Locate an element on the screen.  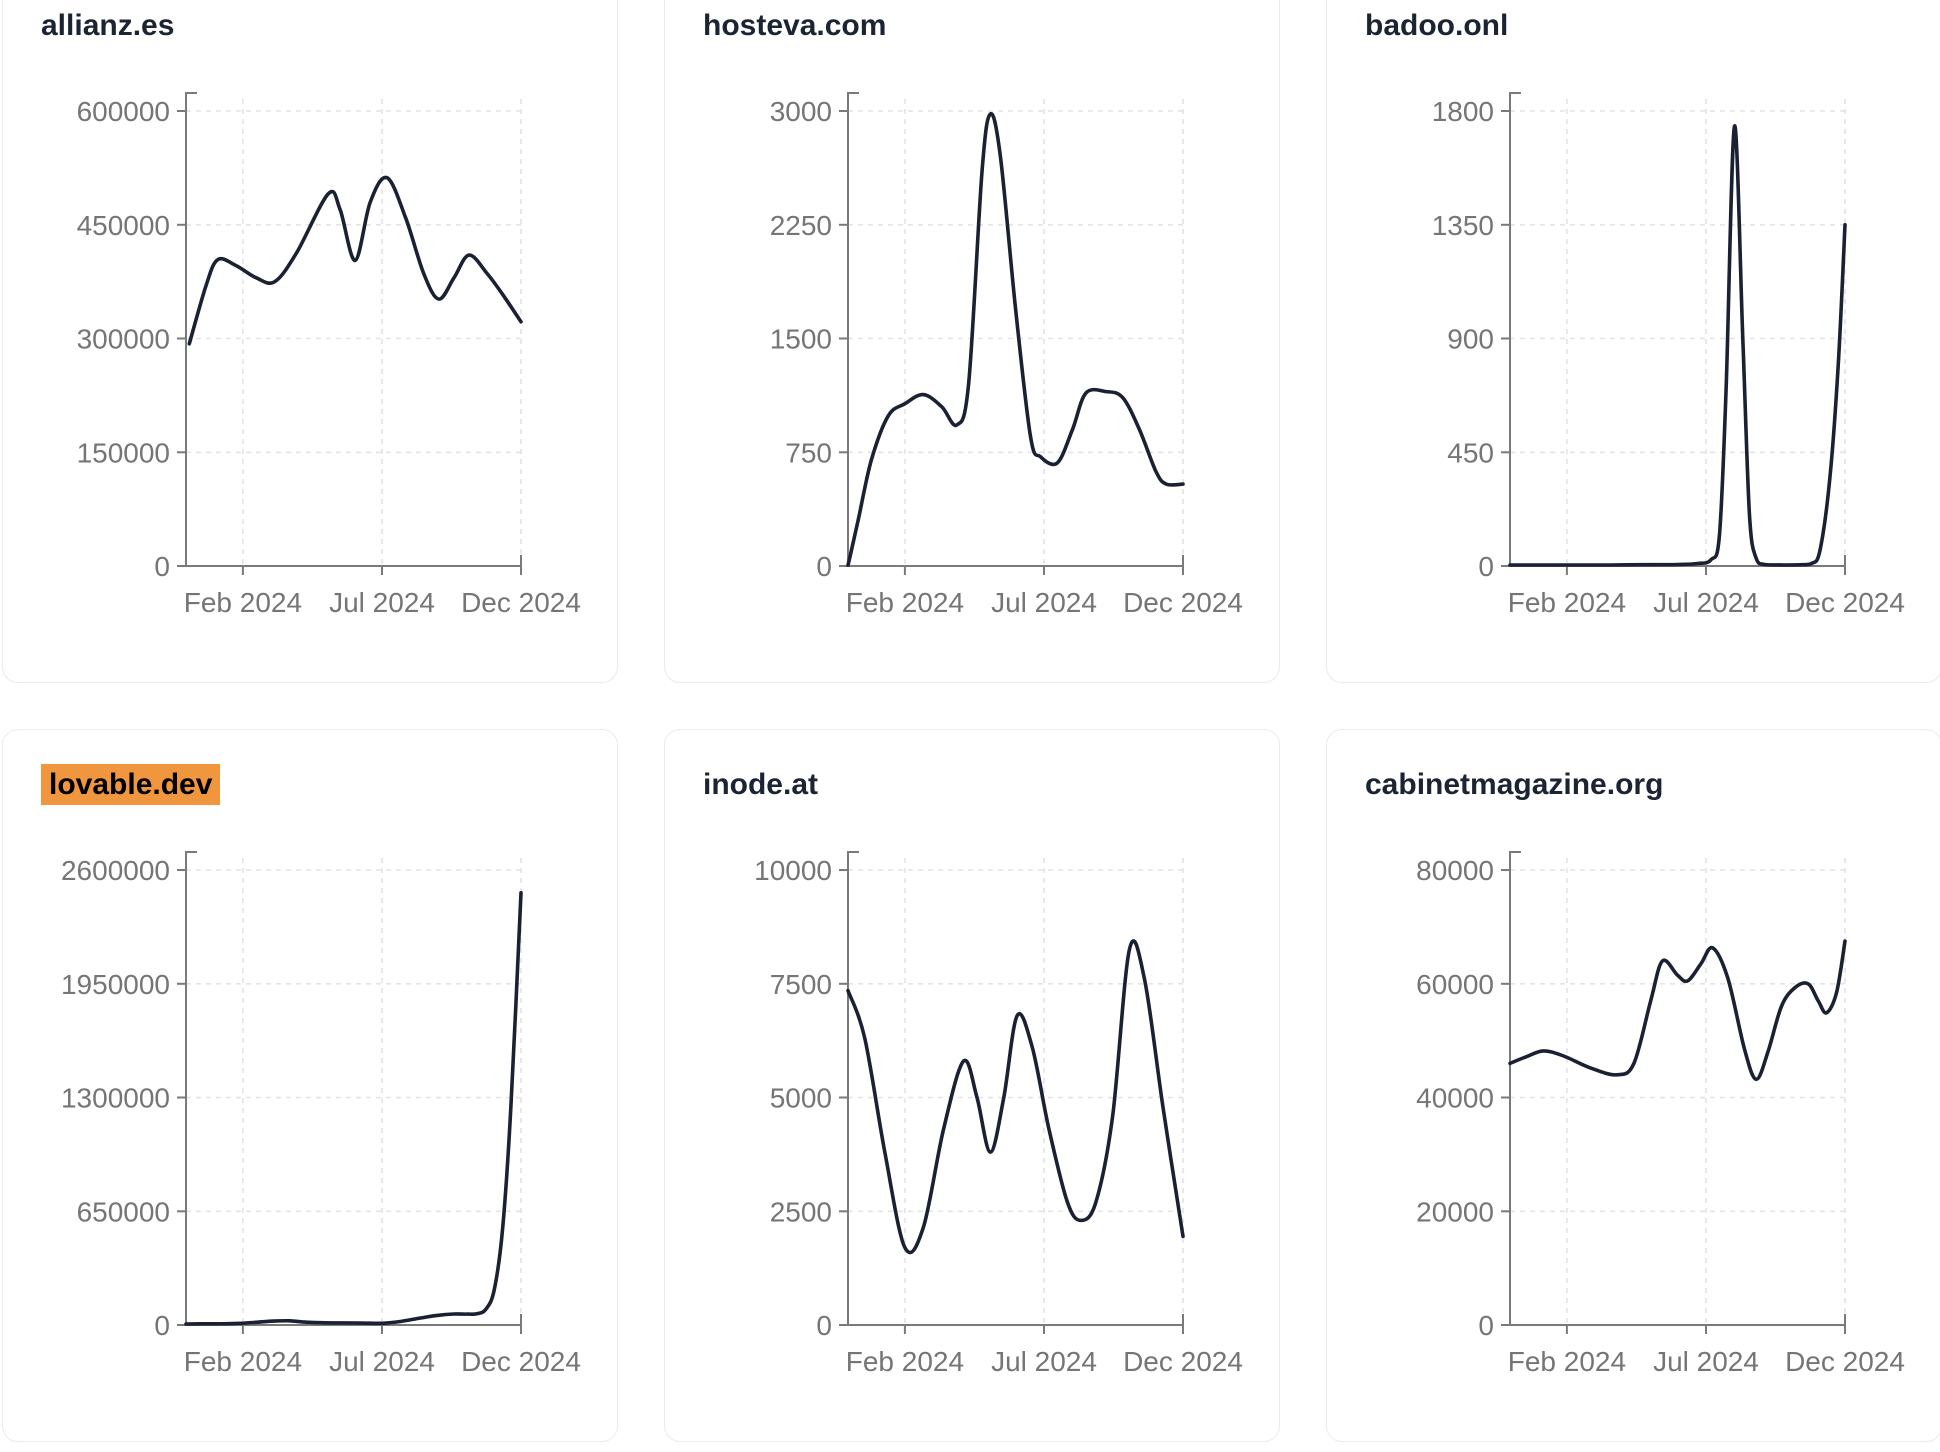
svg-text: 40000 is located at coordinates (1455, 1098).